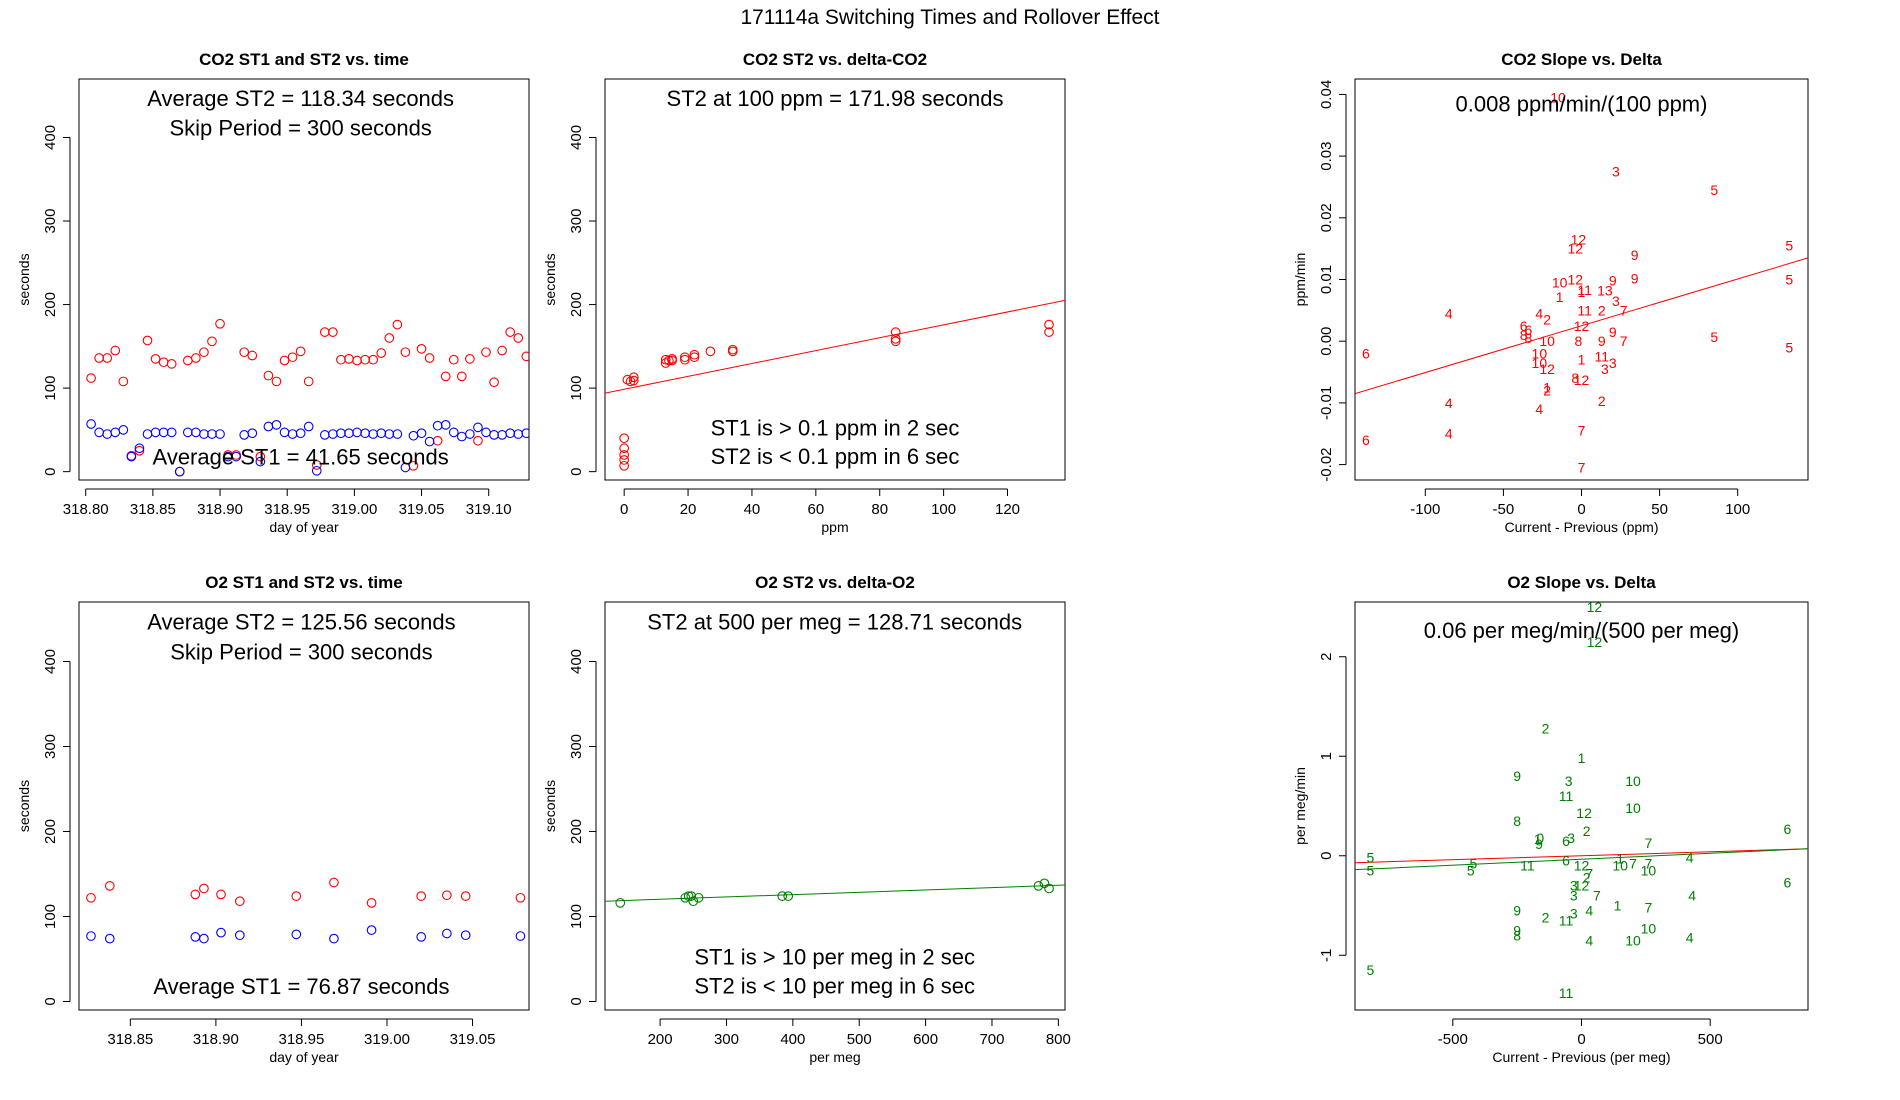  Describe the element at coordinates (1584, 290) in the screenshot. I see `co2_slope-point-label: 11` at that location.